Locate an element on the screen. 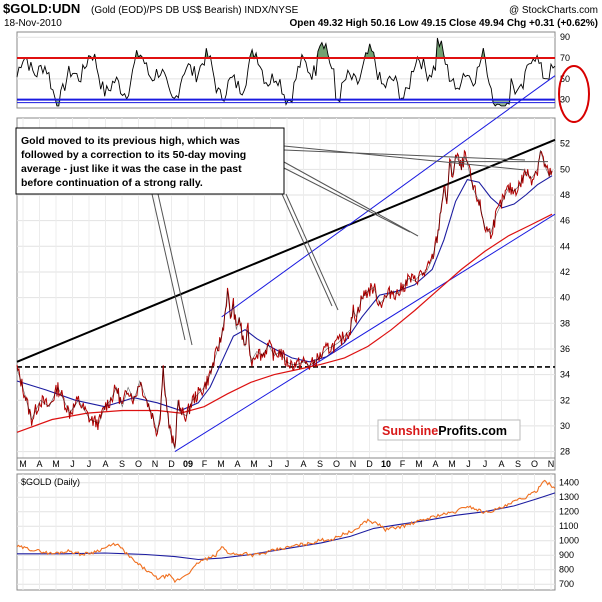  chart-date: 18-Nov-2010 is located at coordinates (33, 23).